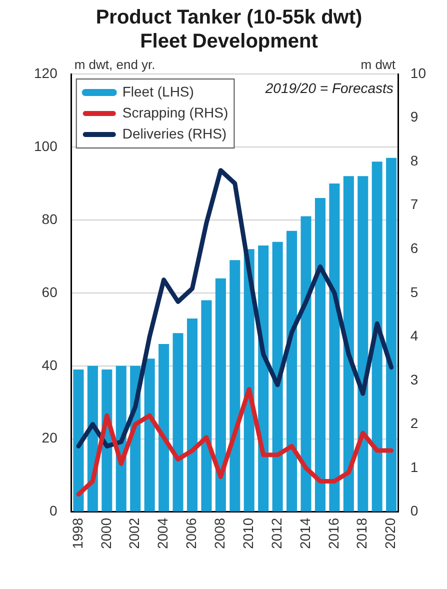 This screenshot has height=589, width=447. What do you see at coordinates (414, 423) in the screenshot?
I see `y2-tick-label: 2` at bounding box center [414, 423].